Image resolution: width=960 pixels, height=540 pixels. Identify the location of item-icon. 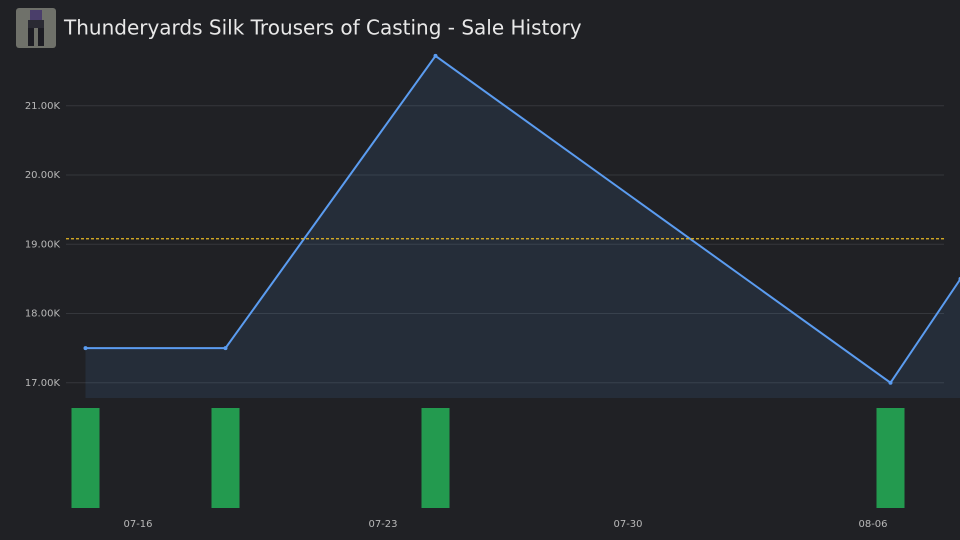
(36, 28).